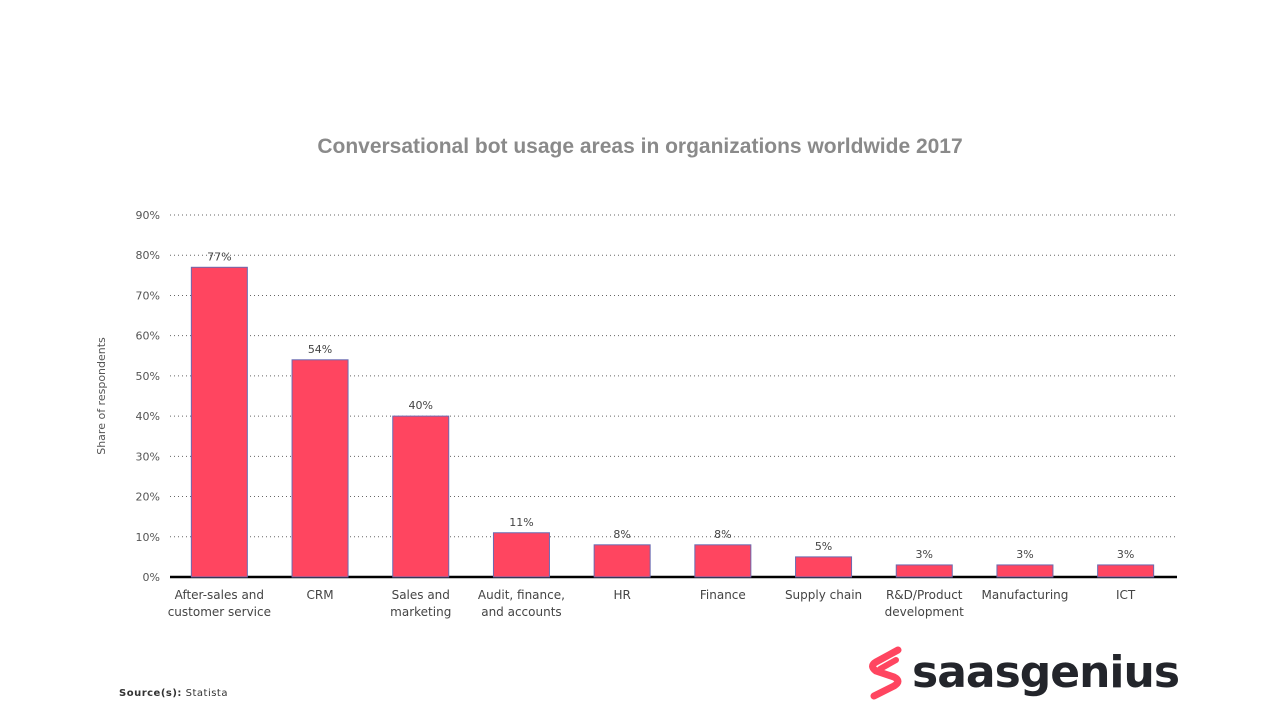 This screenshot has width=1280, height=720. I want to click on logo-text: saasgenius, so click(1046, 672).